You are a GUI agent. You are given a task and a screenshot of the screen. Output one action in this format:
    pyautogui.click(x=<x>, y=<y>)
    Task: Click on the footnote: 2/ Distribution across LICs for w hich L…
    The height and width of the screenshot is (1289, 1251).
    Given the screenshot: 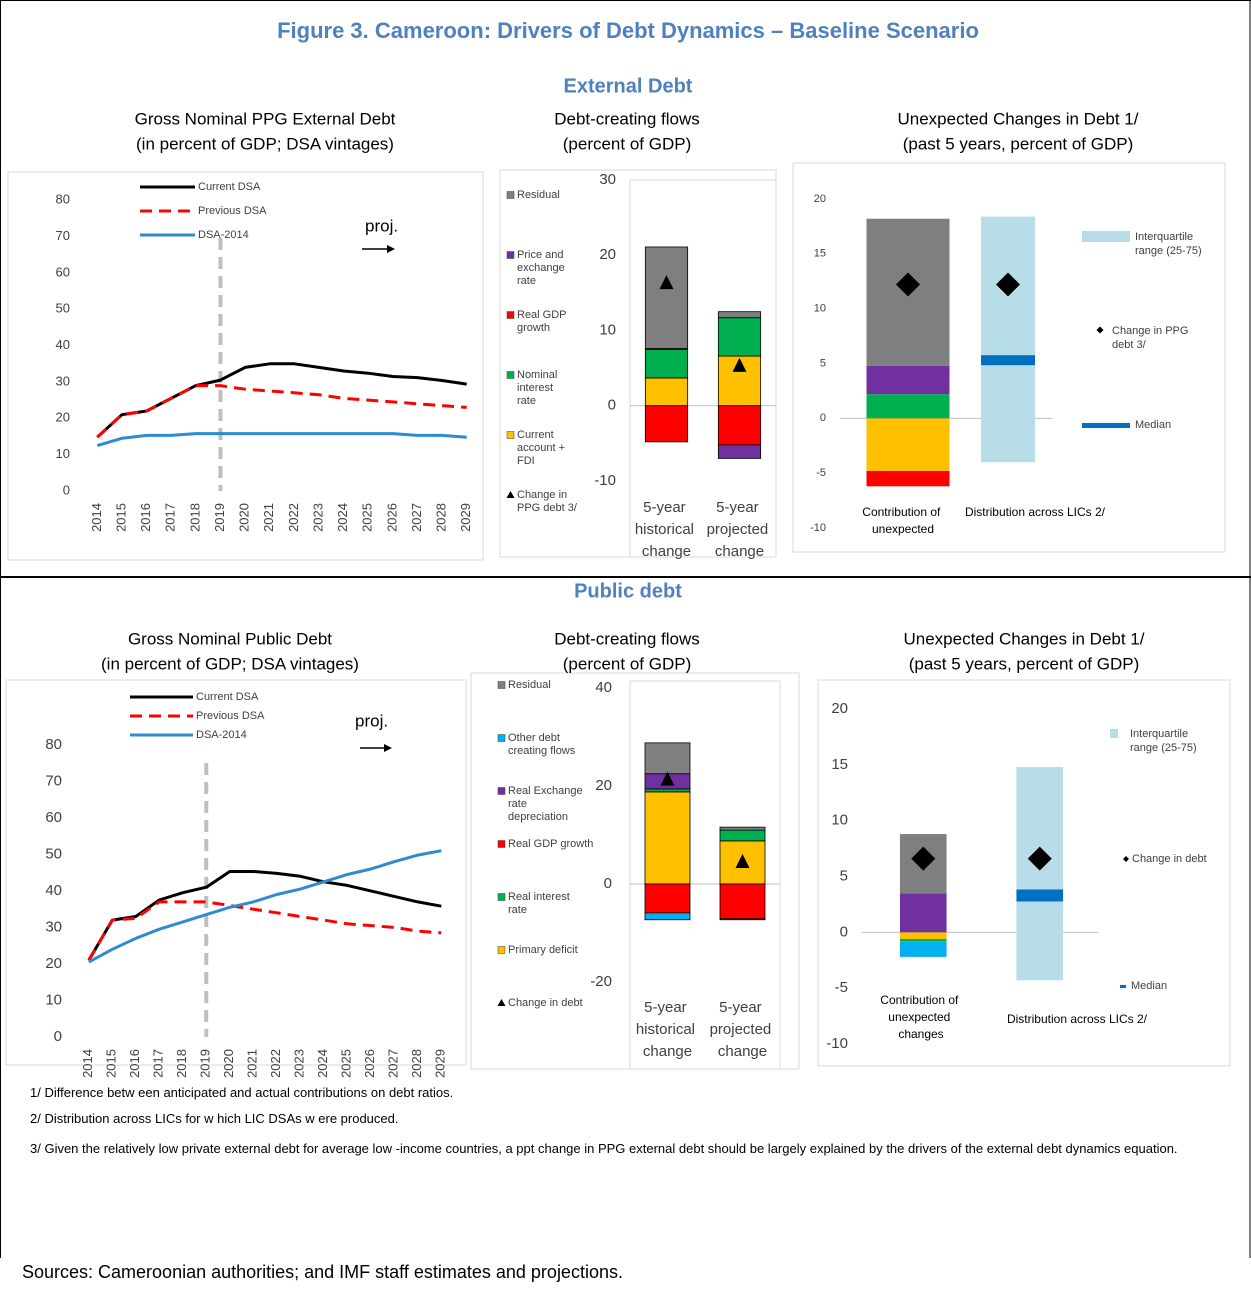 What is the action you would take?
    pyautogui.click(x=214, y=1118)
    